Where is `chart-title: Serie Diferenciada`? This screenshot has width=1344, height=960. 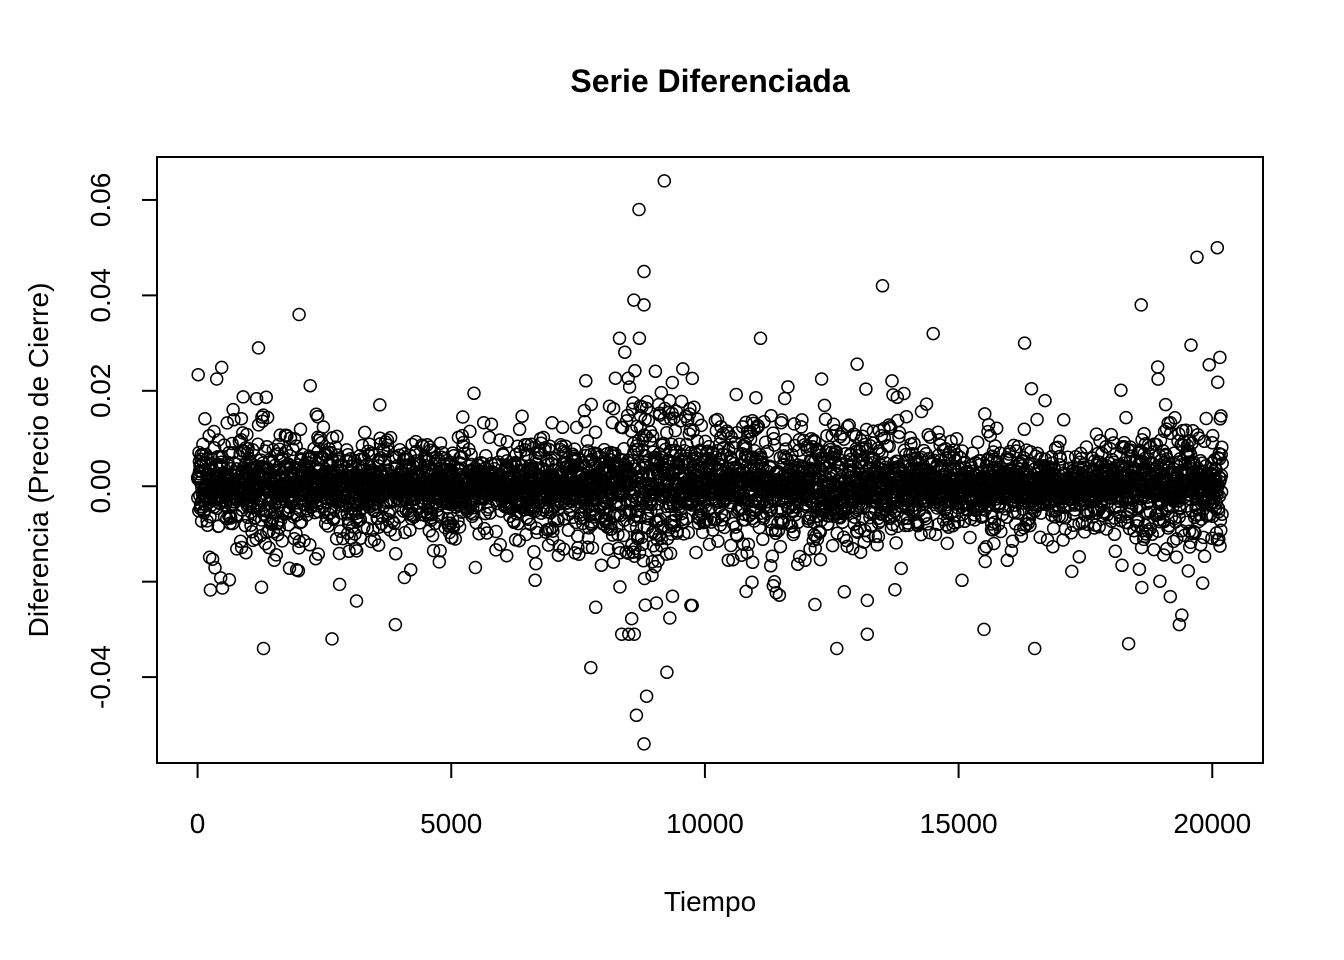 chart-title: Serie Diferenciada is located at coordinates (709, 81).